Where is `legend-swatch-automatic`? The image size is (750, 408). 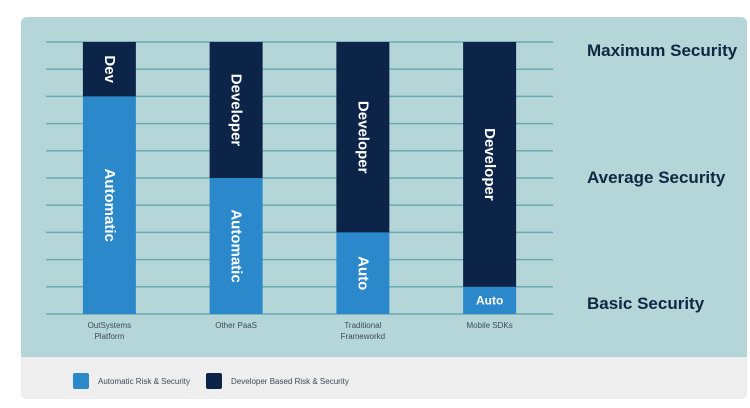
legend-swatch-automatic is located at coordinates (81, 381).